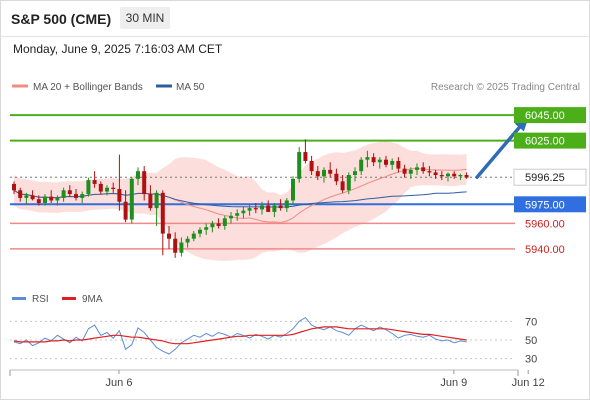 Image resolution: width=590 pixels, height=400 pixels. Describe the element at coordinates (20, 86) in the screenshot. I see `bb-legend-swatch` at that location.